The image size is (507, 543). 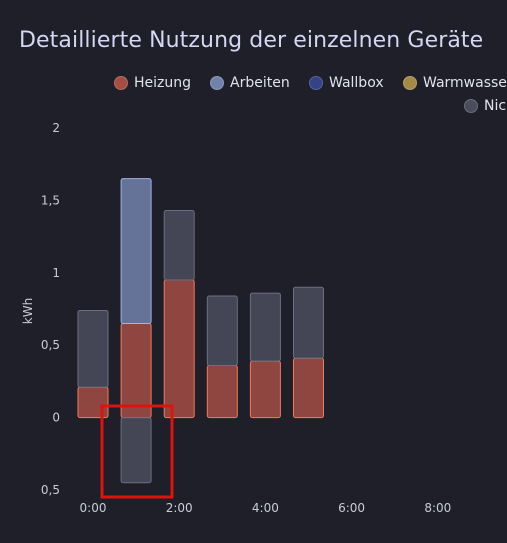 What do you see at coordinates (179, 508) in the screenshot?
I see `x-tick-label: 2:00` at bounding box center [179, 508].